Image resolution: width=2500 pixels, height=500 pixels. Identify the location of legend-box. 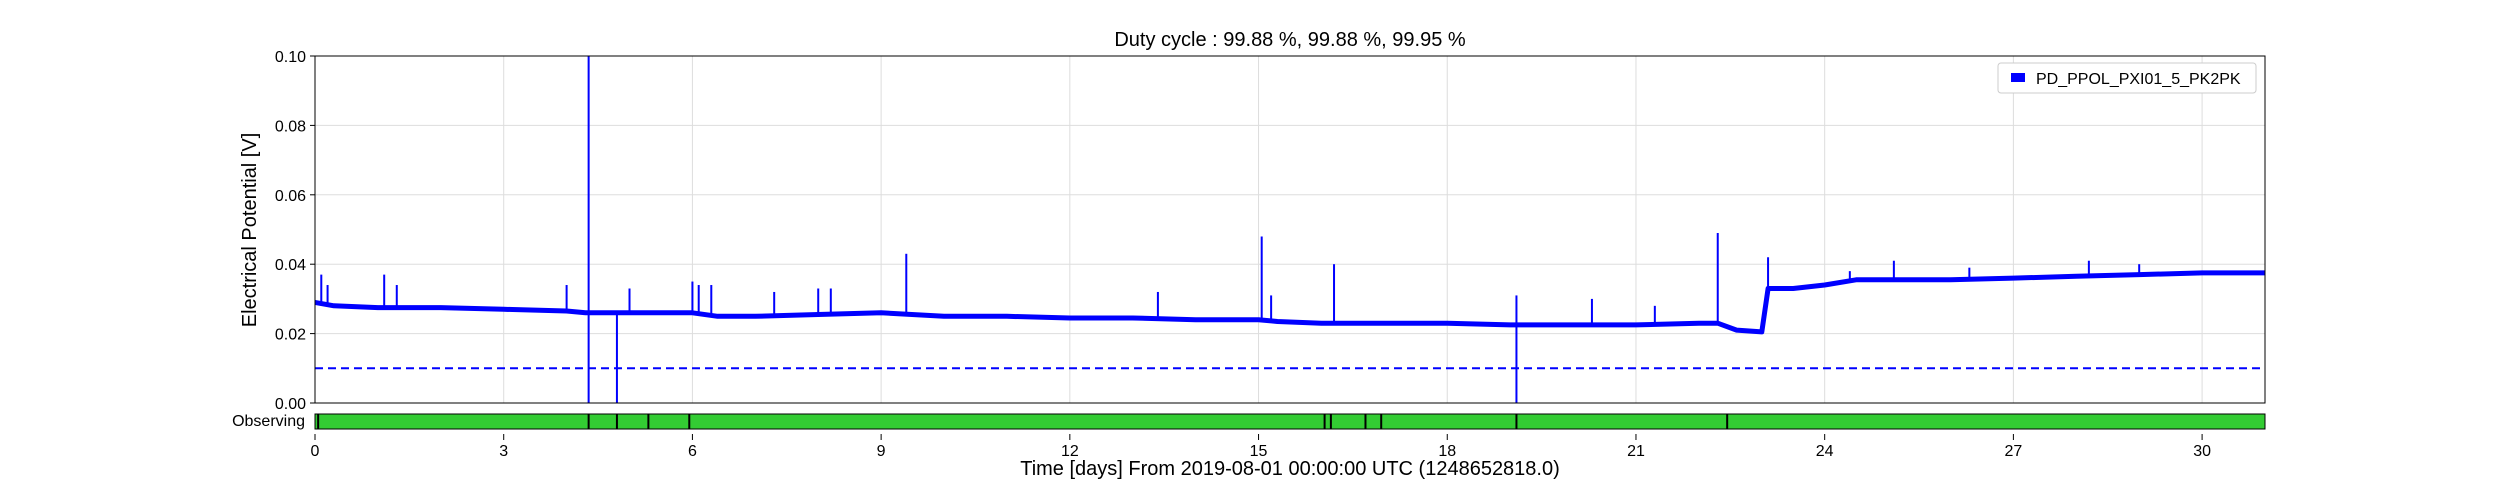
(2127, 78).